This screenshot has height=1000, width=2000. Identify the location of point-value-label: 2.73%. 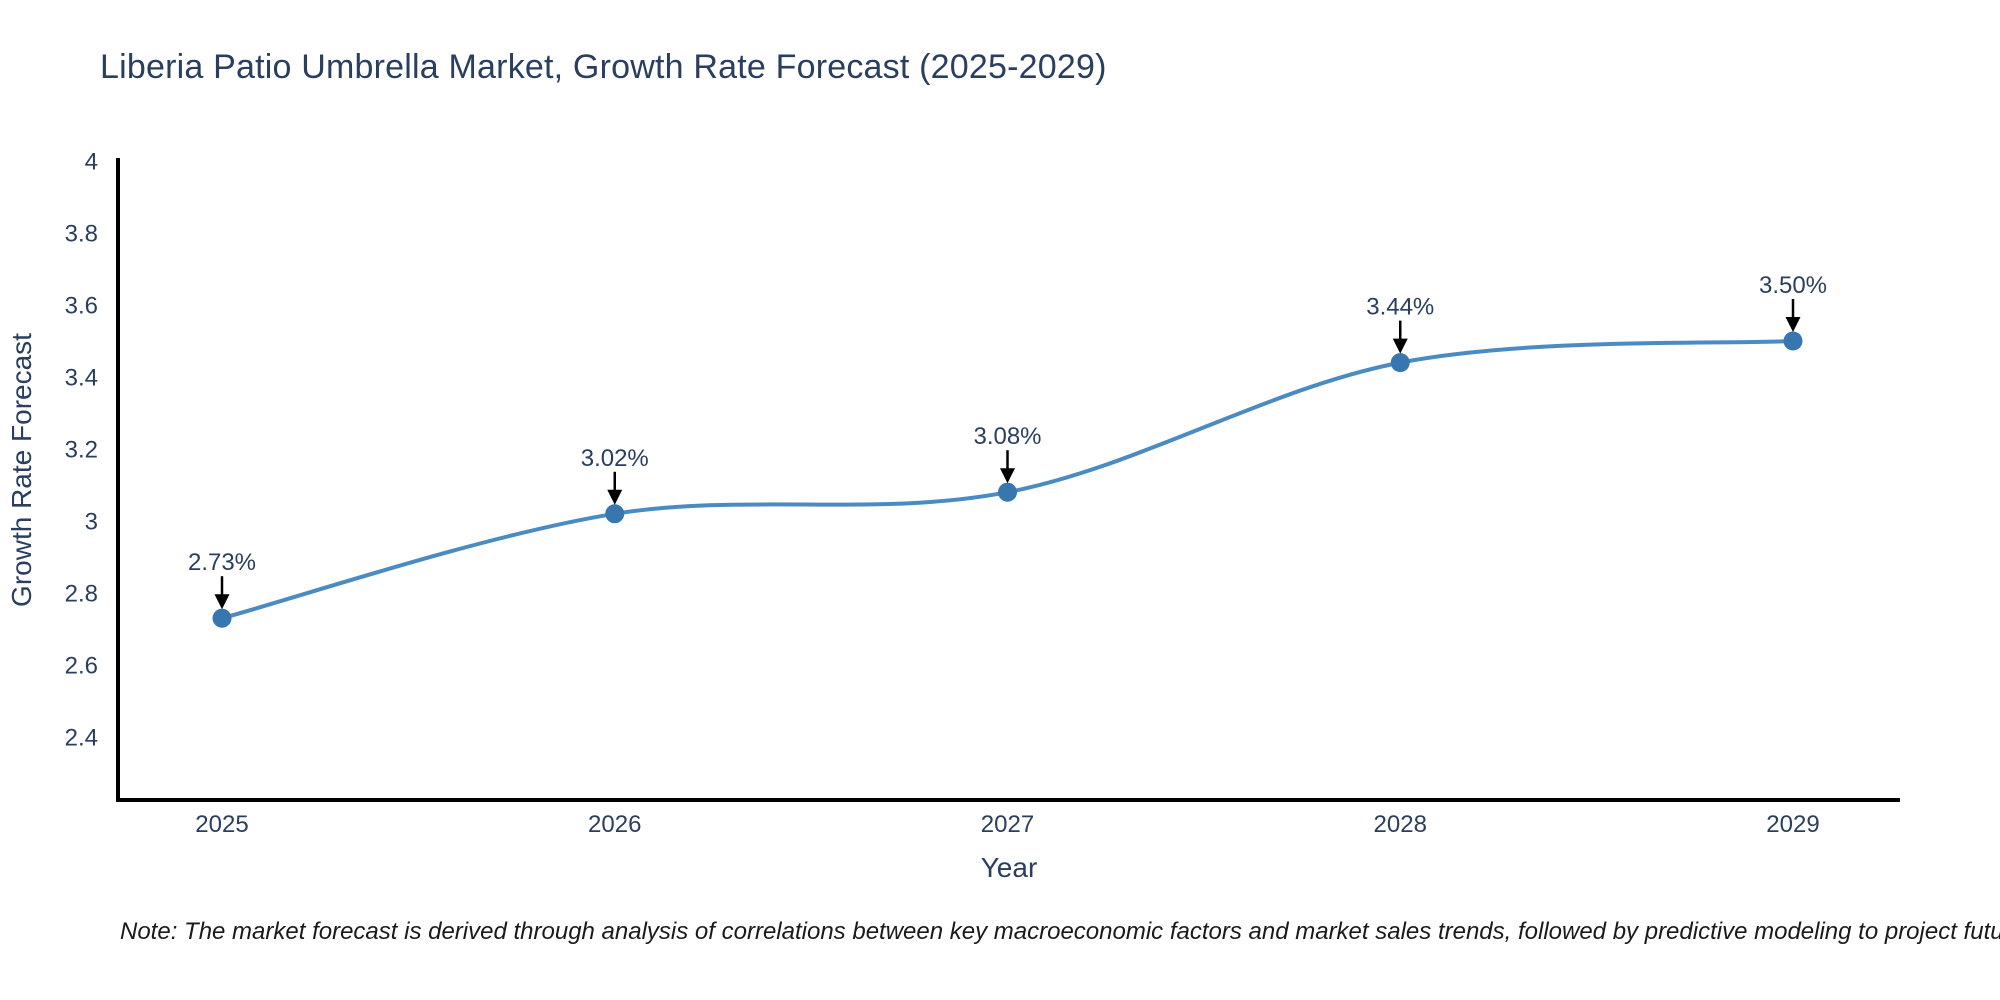
(222, 562).